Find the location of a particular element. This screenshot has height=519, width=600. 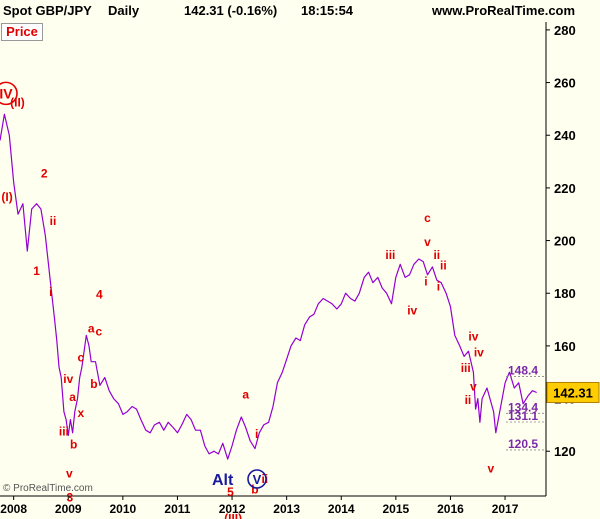

annotation-label-34: iv is located at coordinates (479, 352).